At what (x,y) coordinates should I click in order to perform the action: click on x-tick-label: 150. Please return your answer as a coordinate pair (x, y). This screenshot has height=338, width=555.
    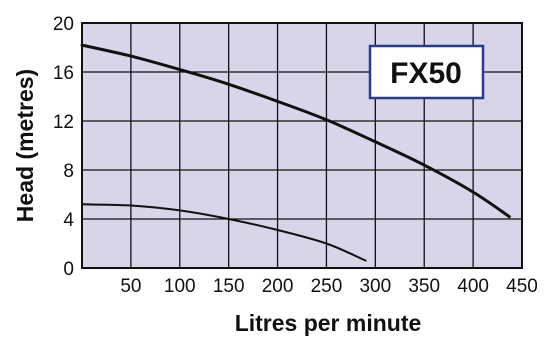
    Looking at the image, I should click on (229, 286).